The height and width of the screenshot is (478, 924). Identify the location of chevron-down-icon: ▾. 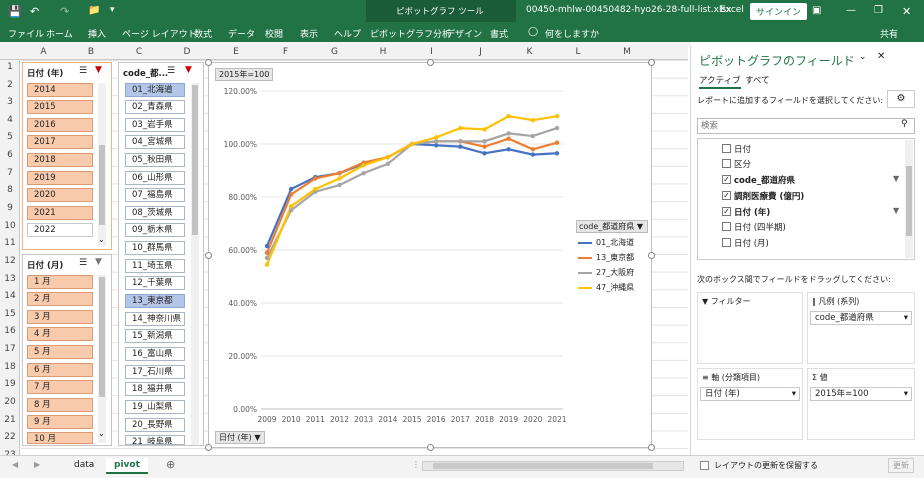
(905, 318).